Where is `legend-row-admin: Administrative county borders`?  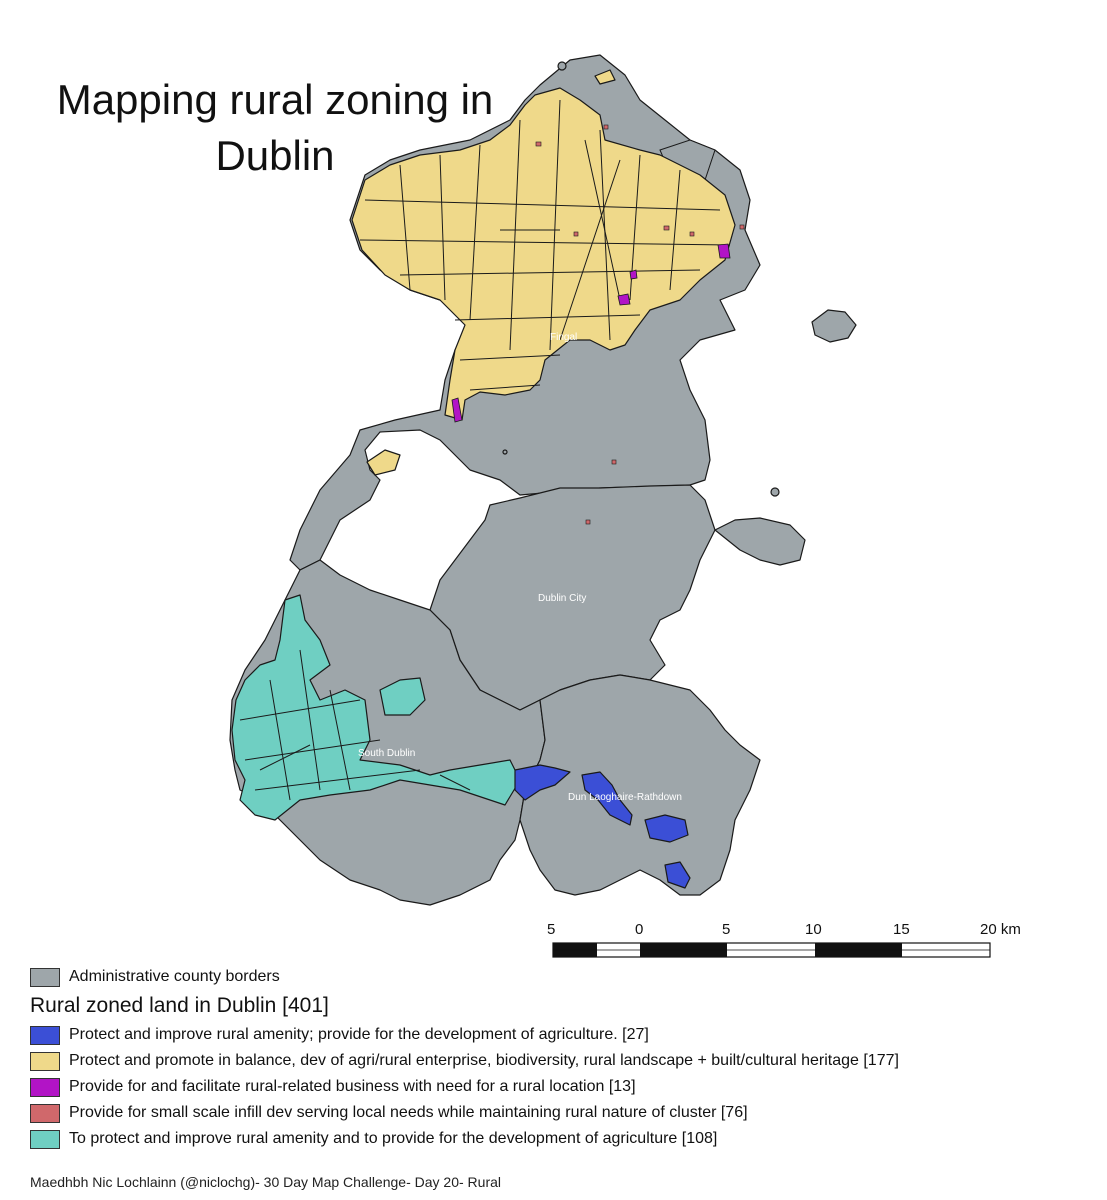
legend-row-admin: Administrative county borders is located at coordinates (565, 977).